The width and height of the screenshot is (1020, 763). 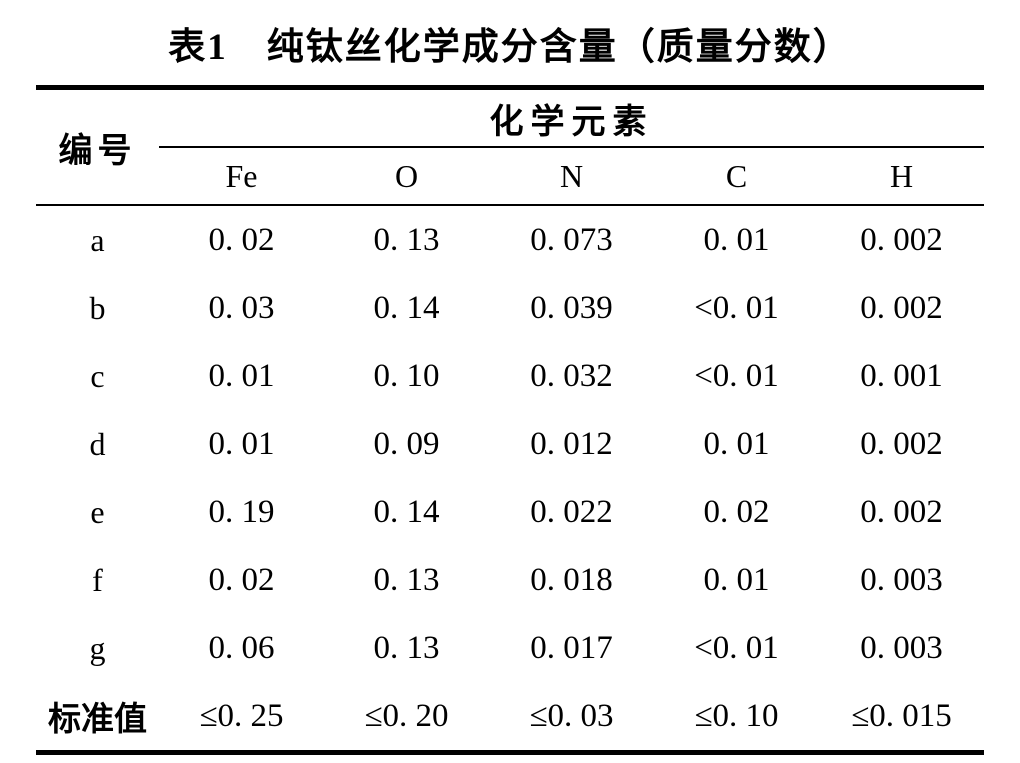 What do you see at coordinates (97, 720) in the screenshot?
I see `row-label: 标准值` at bounding box center [97, 720].